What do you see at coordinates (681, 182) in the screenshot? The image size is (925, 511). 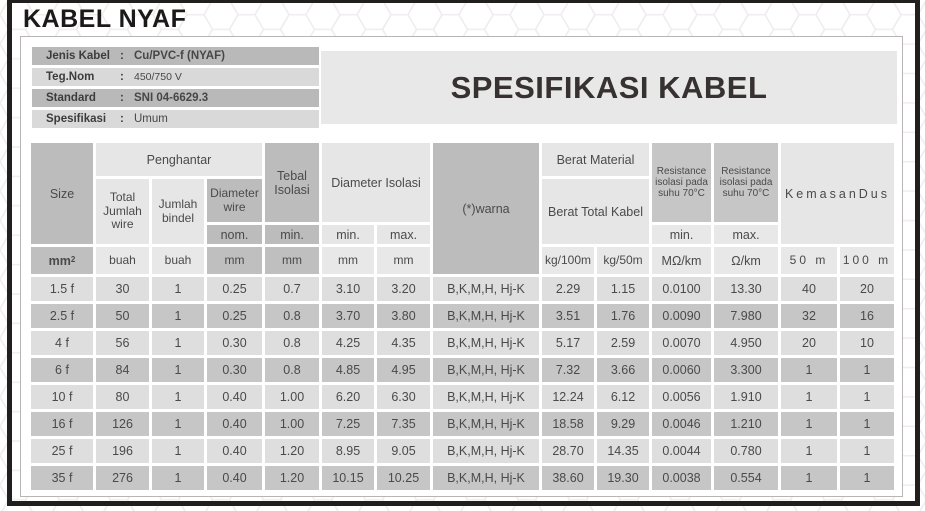 I see `header-resistance-isolasi-min: Resistance isolasi pada suhu 70°C` at bounding box center [681, 182].